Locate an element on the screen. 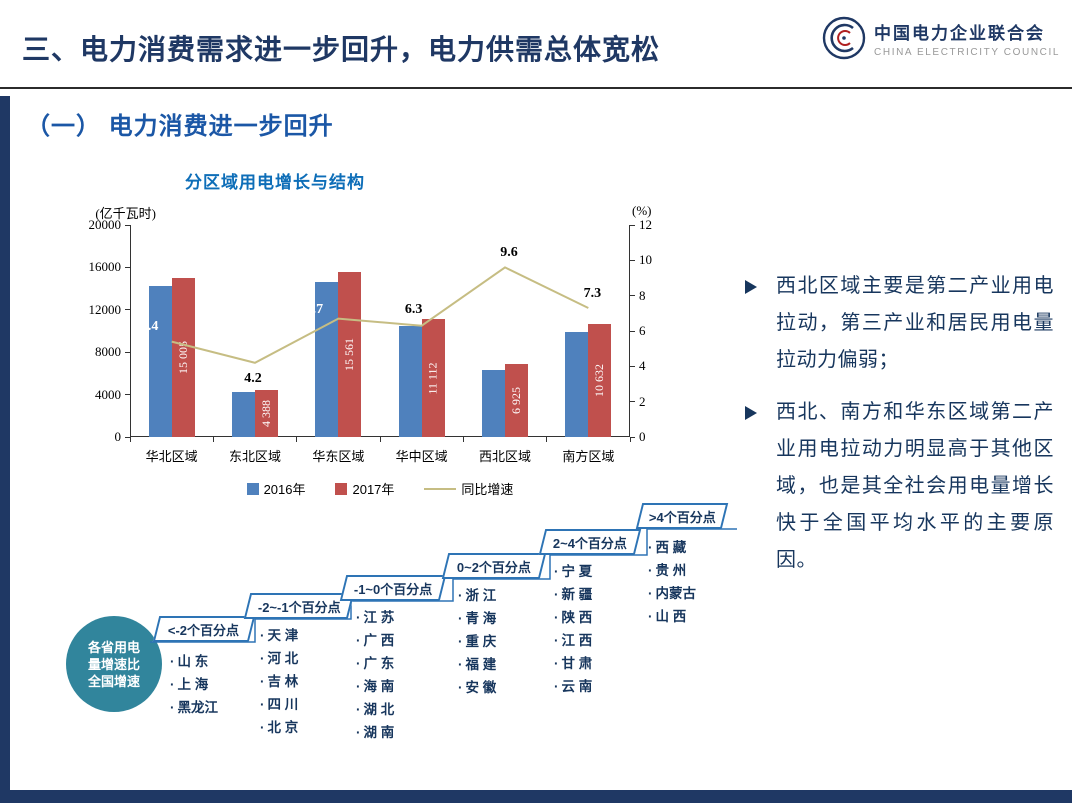 The height and width of the screenshot is (803, 1072). province-item: 湖 南 is located at coordinates (375, 732).